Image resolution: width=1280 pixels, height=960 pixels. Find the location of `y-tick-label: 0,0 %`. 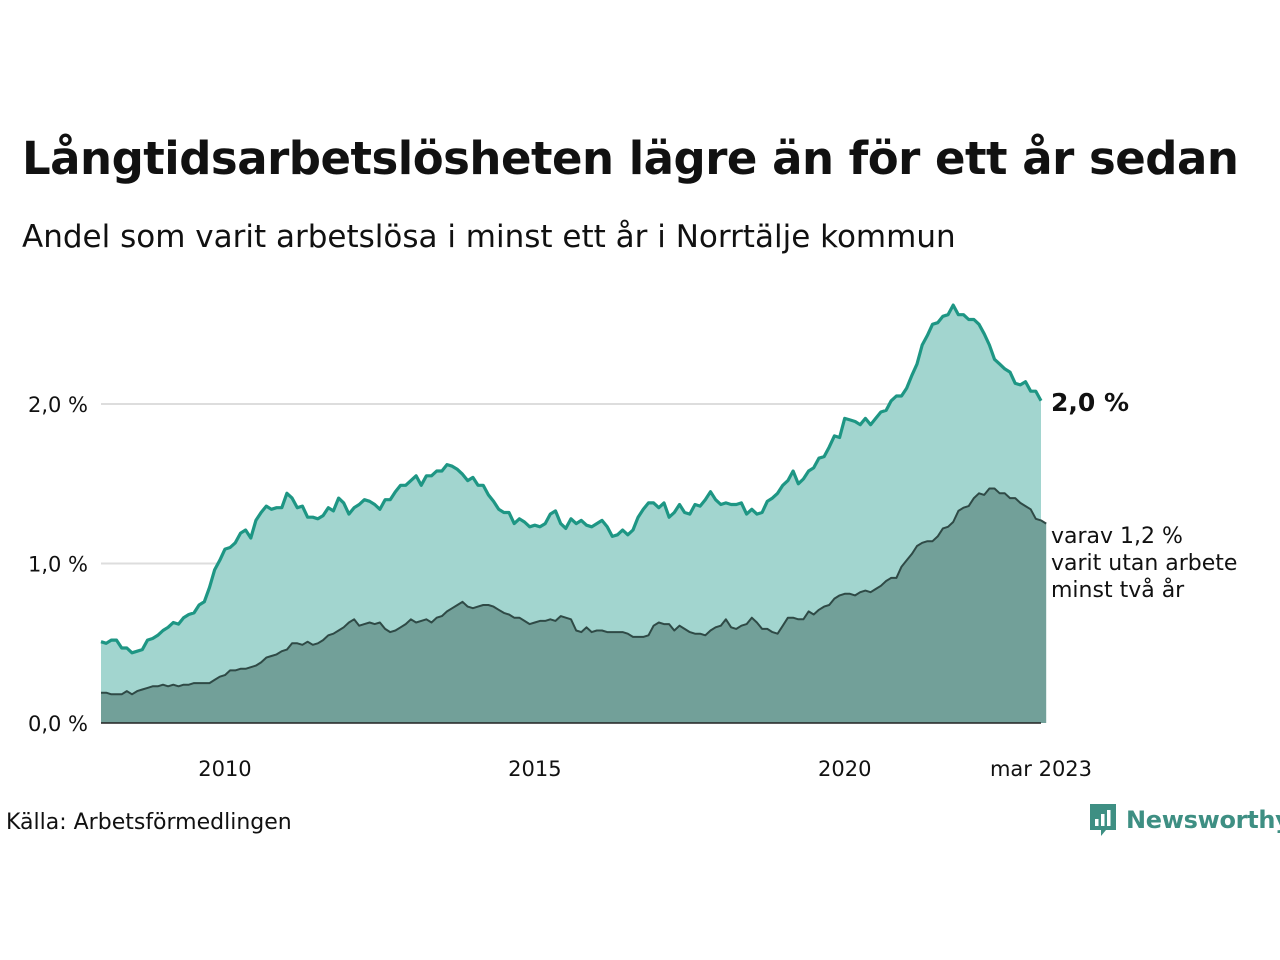

y-tick-label: 0,0 % is located at coordinates (58, 724).